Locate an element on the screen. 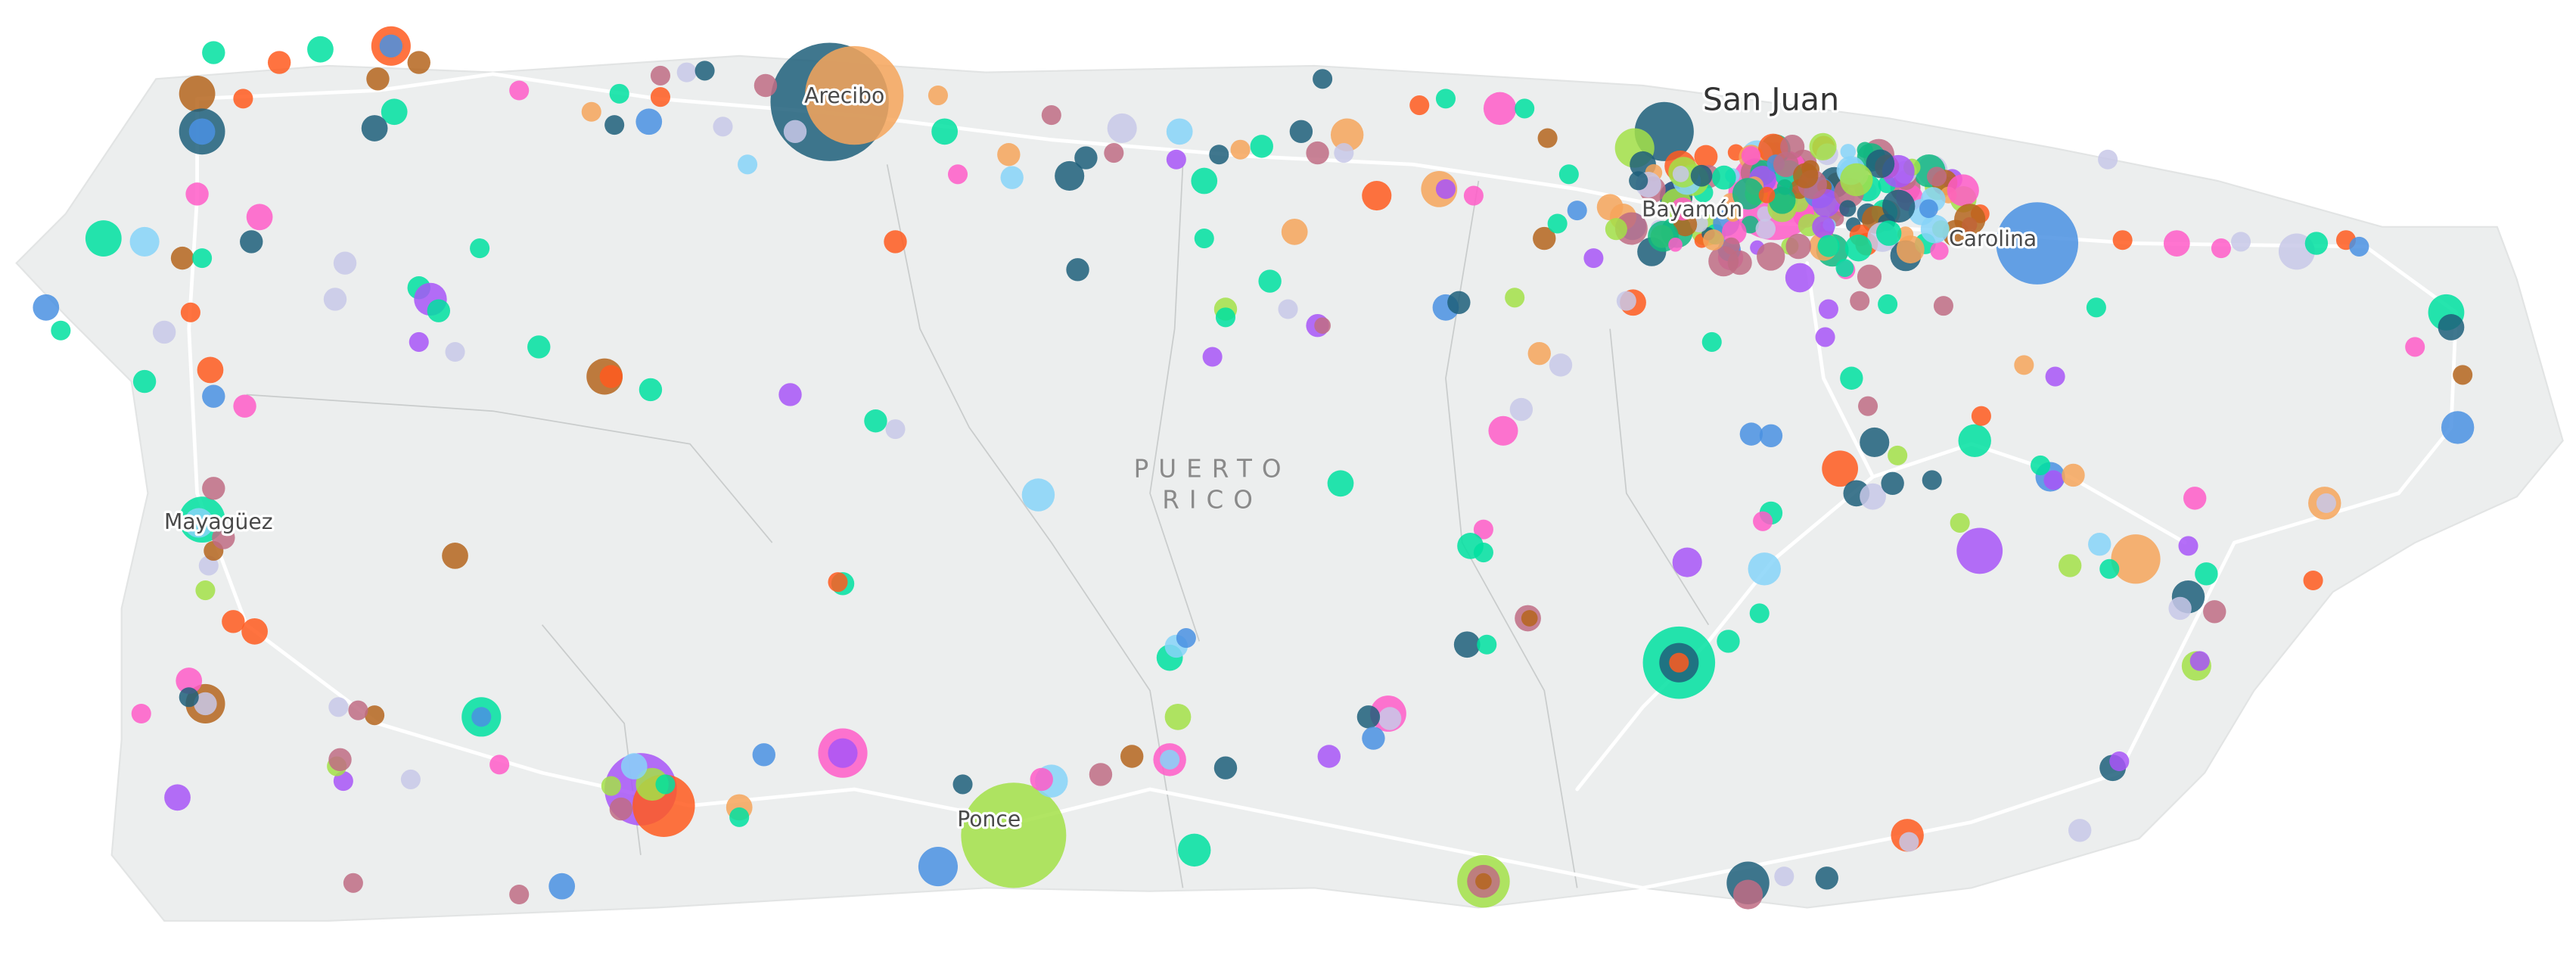  border is located at coordinates (1035, 526).